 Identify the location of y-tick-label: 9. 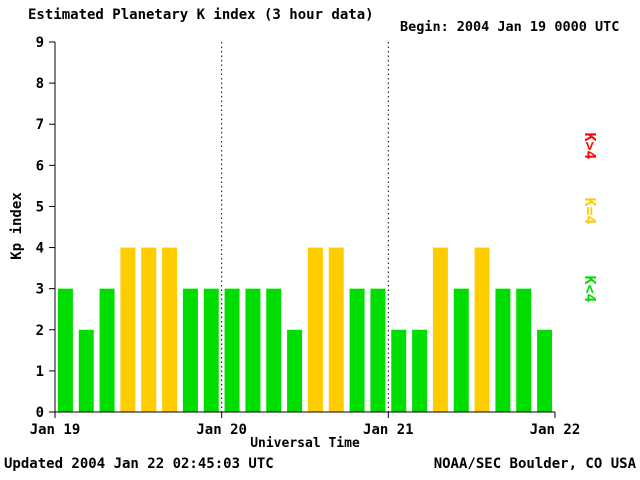
(40, 43).